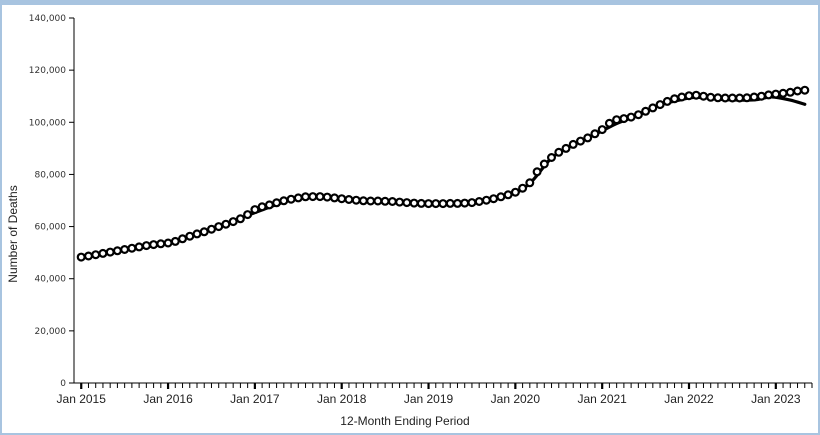 The width and height of the screenshot is (820, 435). Describe the element at coordinates (47, 123) in the screenshot. I see `y-tick-label: 100,000` at that location.